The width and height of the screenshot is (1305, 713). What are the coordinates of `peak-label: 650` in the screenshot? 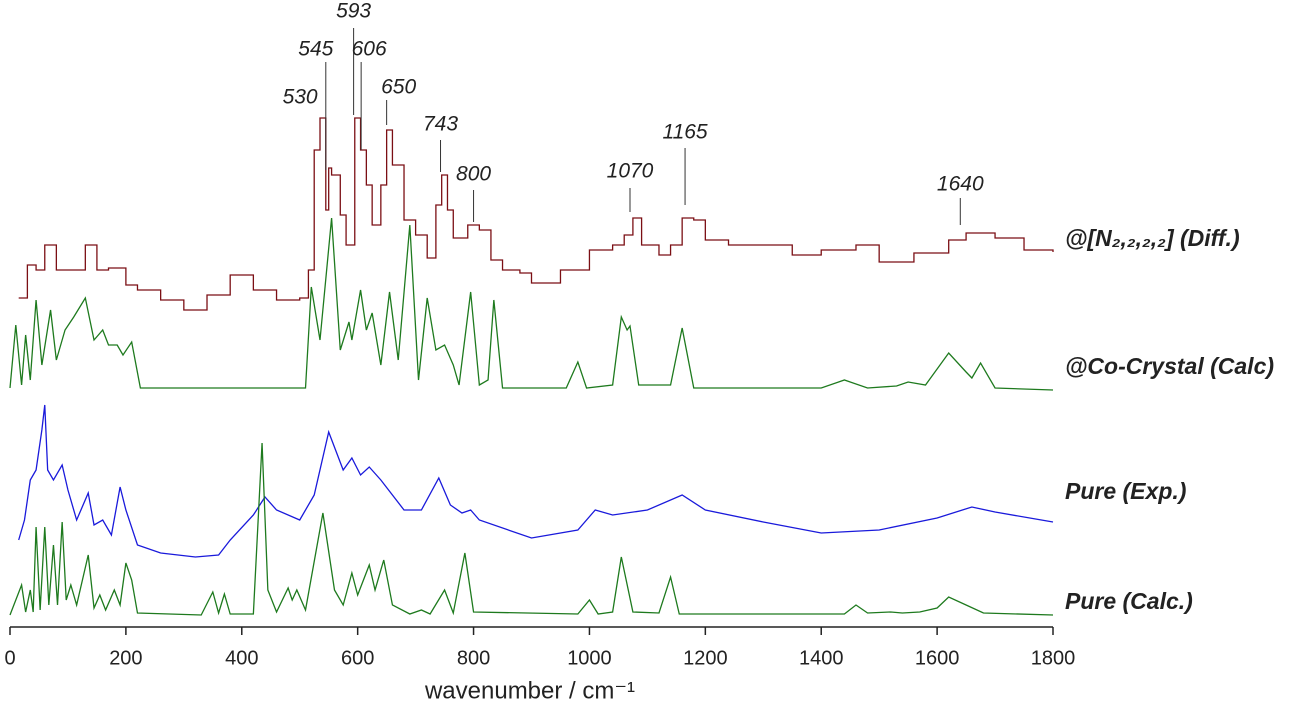 It's located at (398, 87).